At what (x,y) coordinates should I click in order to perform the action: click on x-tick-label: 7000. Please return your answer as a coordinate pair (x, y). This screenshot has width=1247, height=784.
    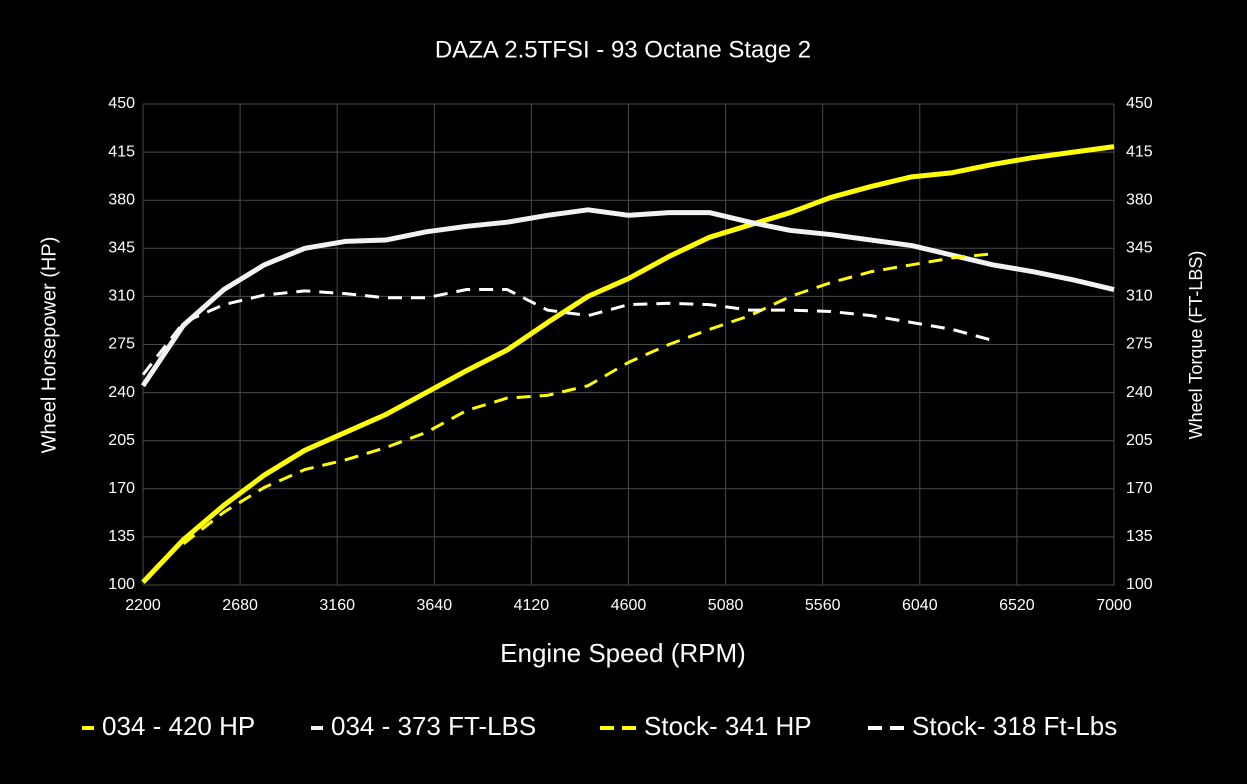
    Looking at the image, I should click on (1114, 605).